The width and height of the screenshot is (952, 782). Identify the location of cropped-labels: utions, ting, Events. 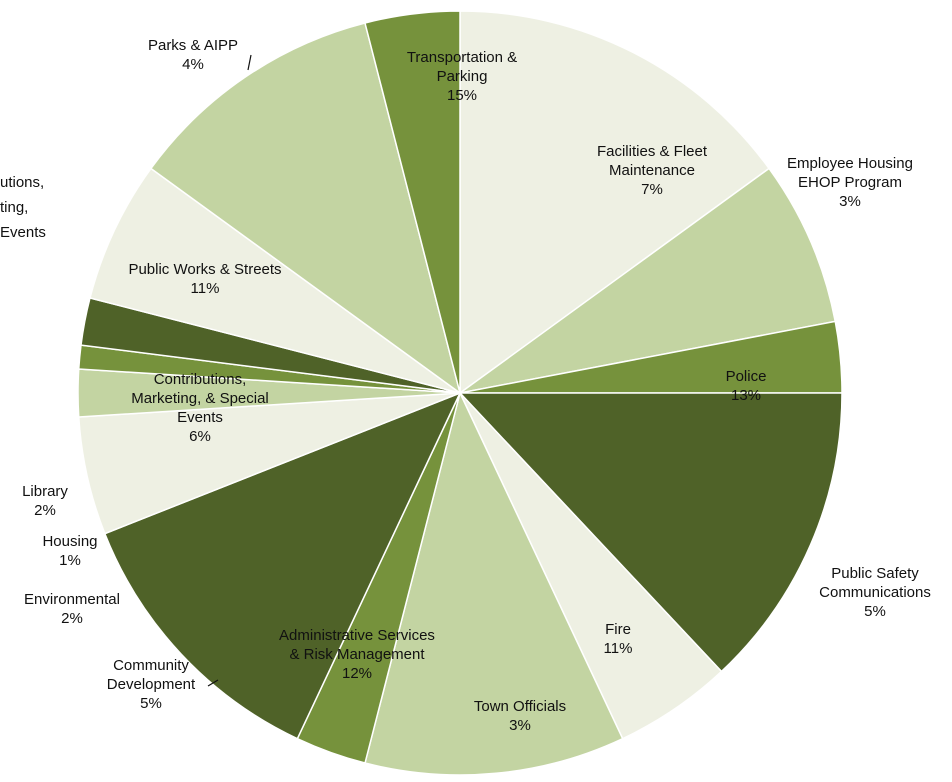
(23, 207).